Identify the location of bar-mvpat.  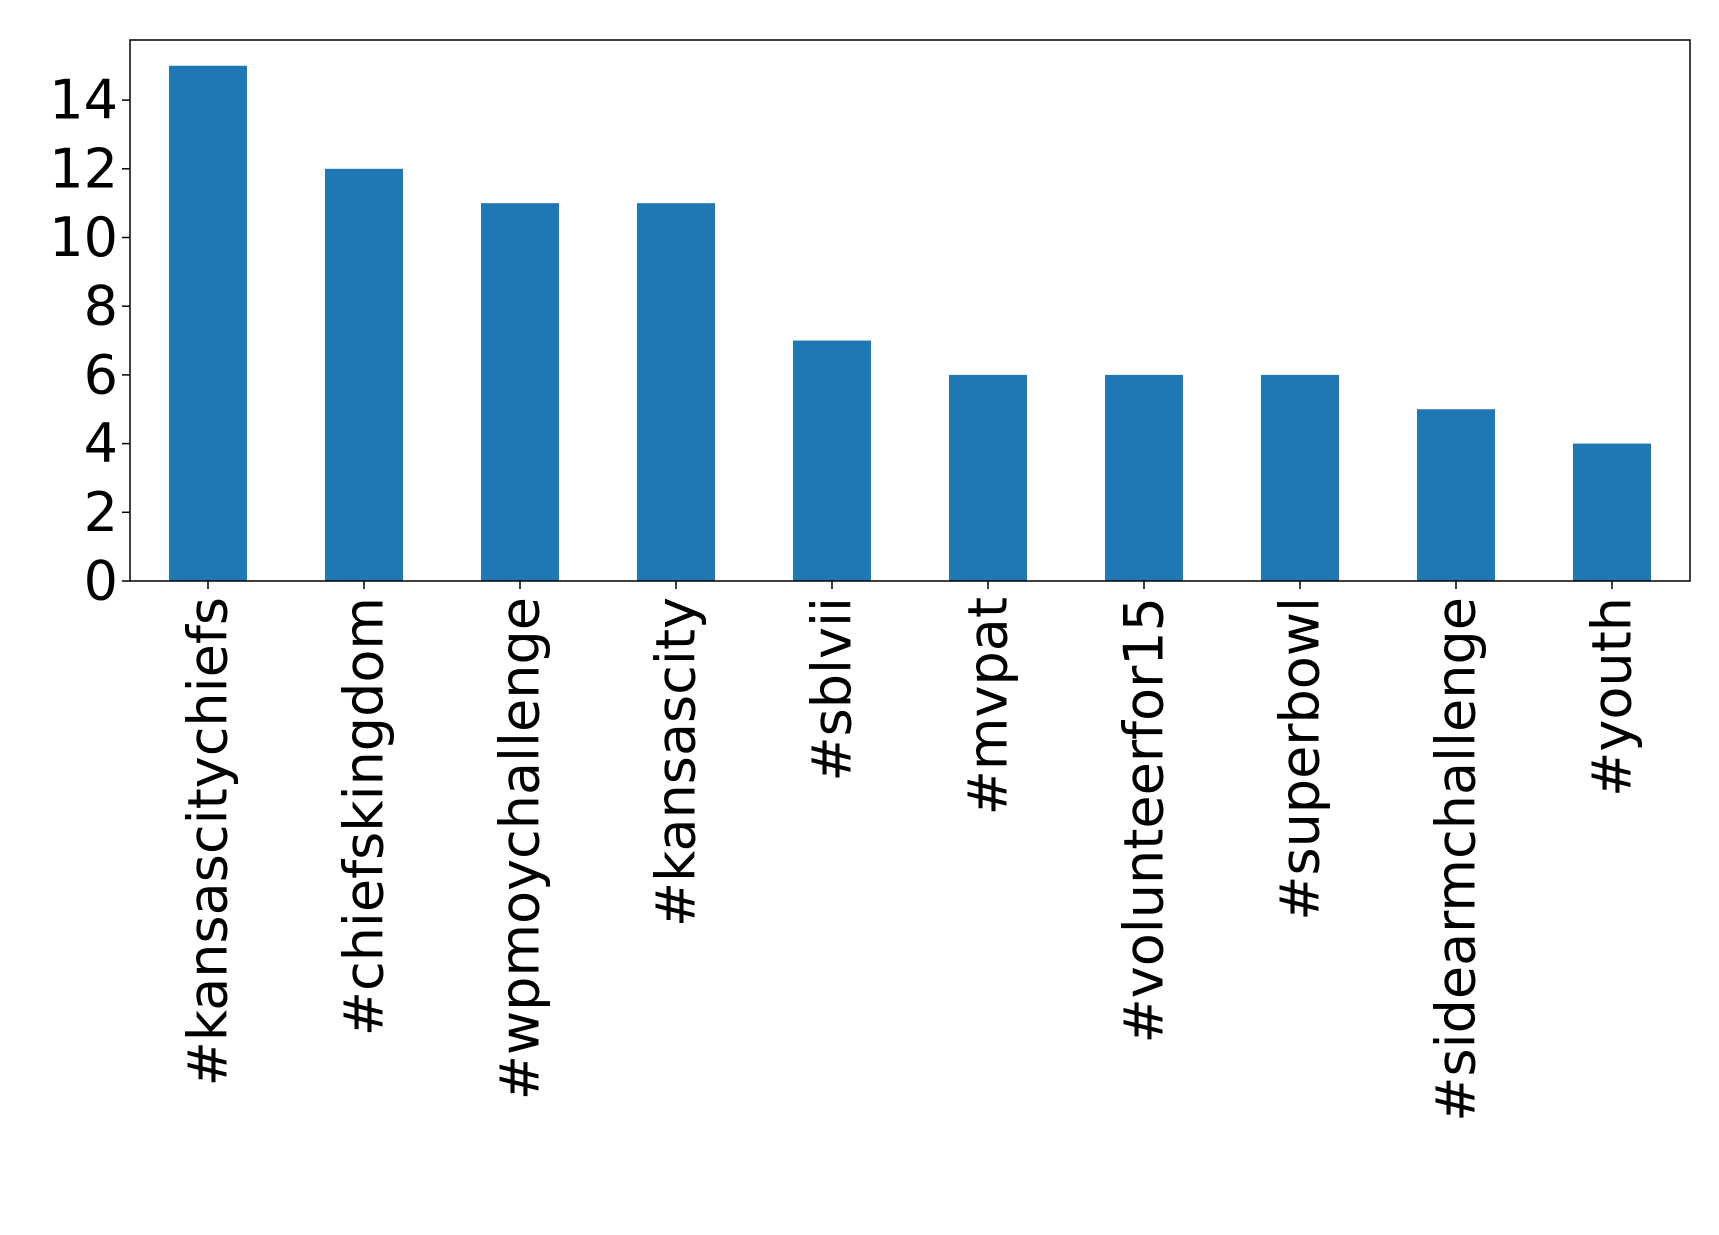
(988, 477).